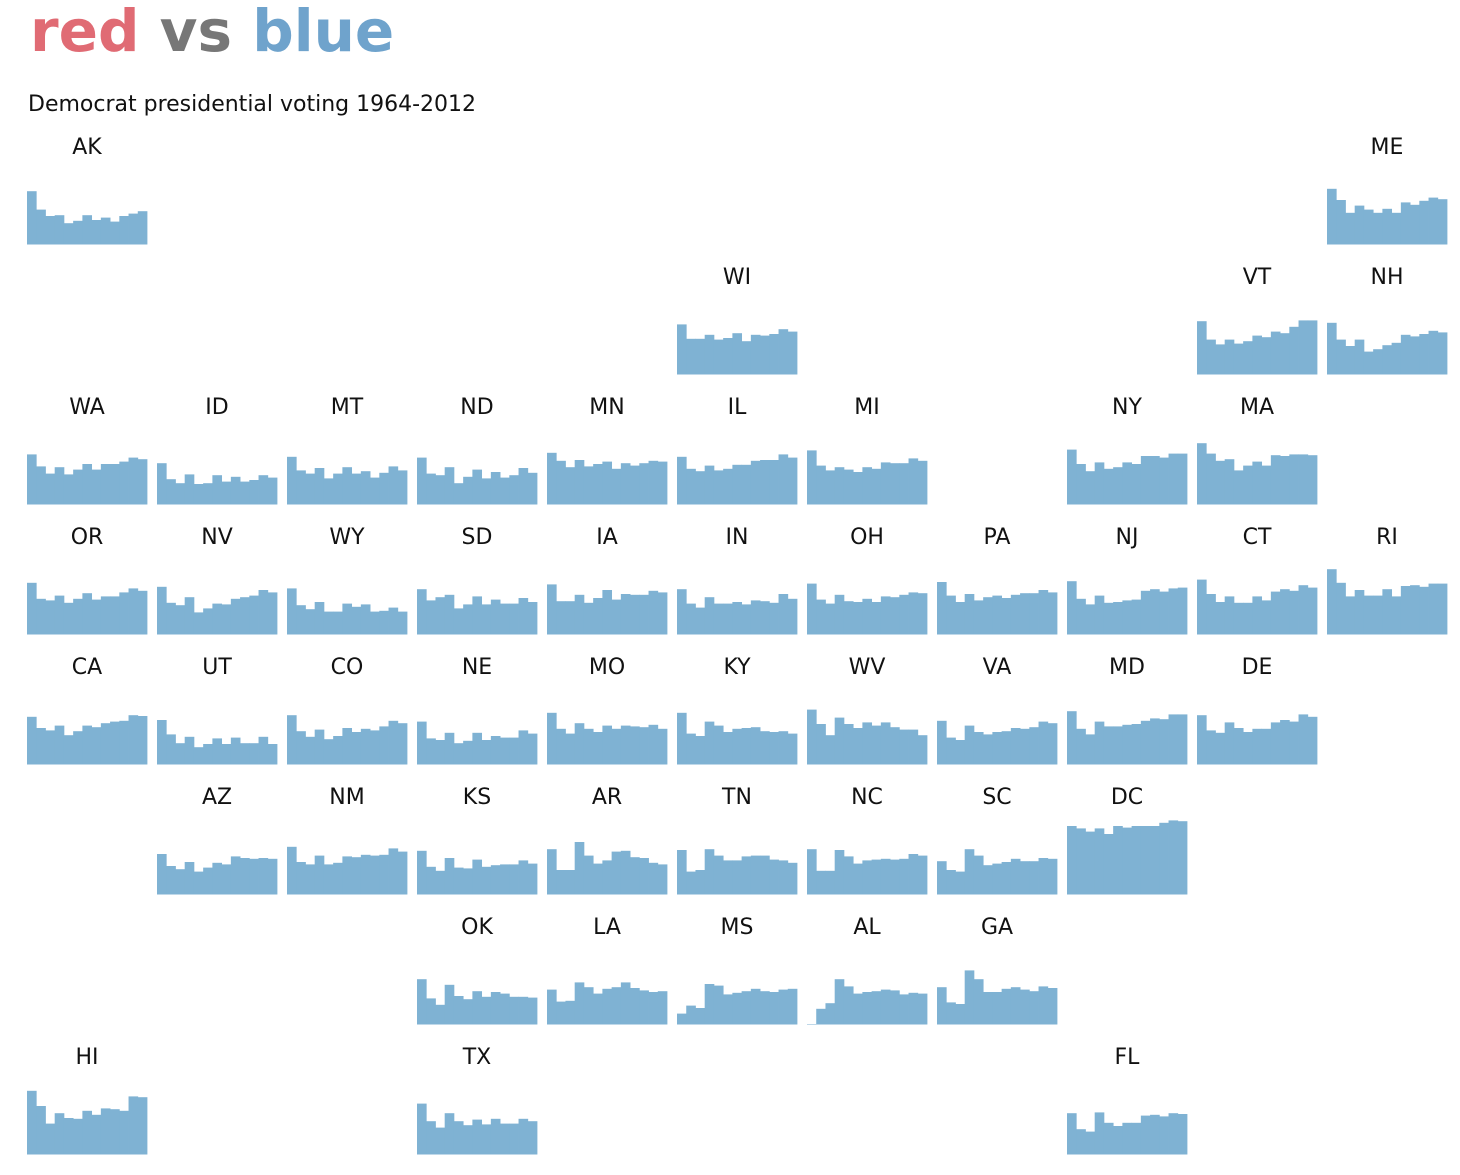 The height and width of the screenshot is (1175, 1460). Describe the element at coordinates (848, 1005) in the screenshot. I see `bar-al-1980` at that location.